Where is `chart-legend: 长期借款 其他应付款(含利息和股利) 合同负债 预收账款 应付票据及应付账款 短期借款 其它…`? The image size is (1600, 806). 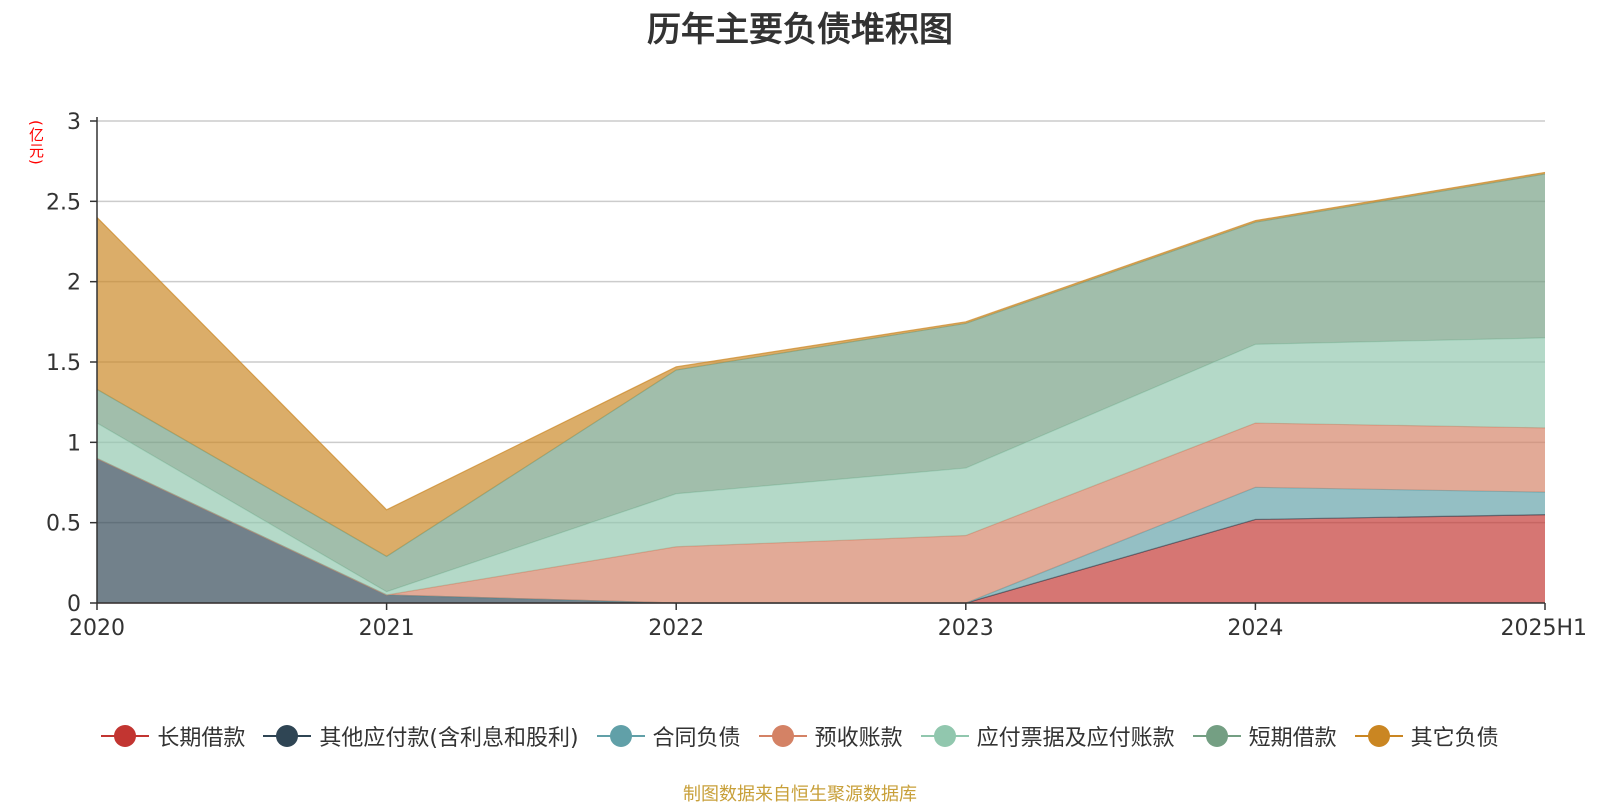
chart-legend: 长期借款 其他应付款(含利息和股利) 合同负债 预收账款 应付票据及应付账款 短期借款 其它… is located at coordinates (800, 736).